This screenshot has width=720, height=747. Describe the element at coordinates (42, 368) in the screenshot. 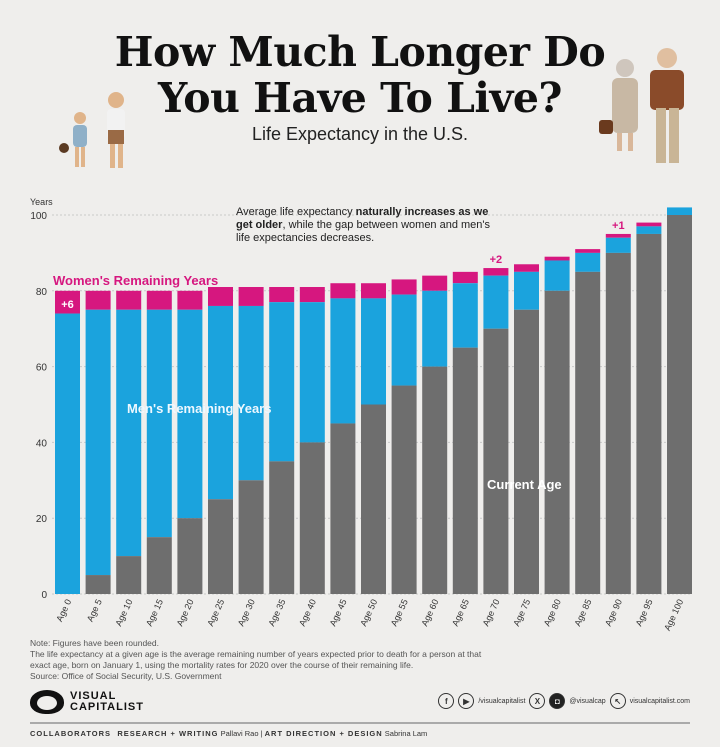

I see `y-tick-label: 60` at that location.